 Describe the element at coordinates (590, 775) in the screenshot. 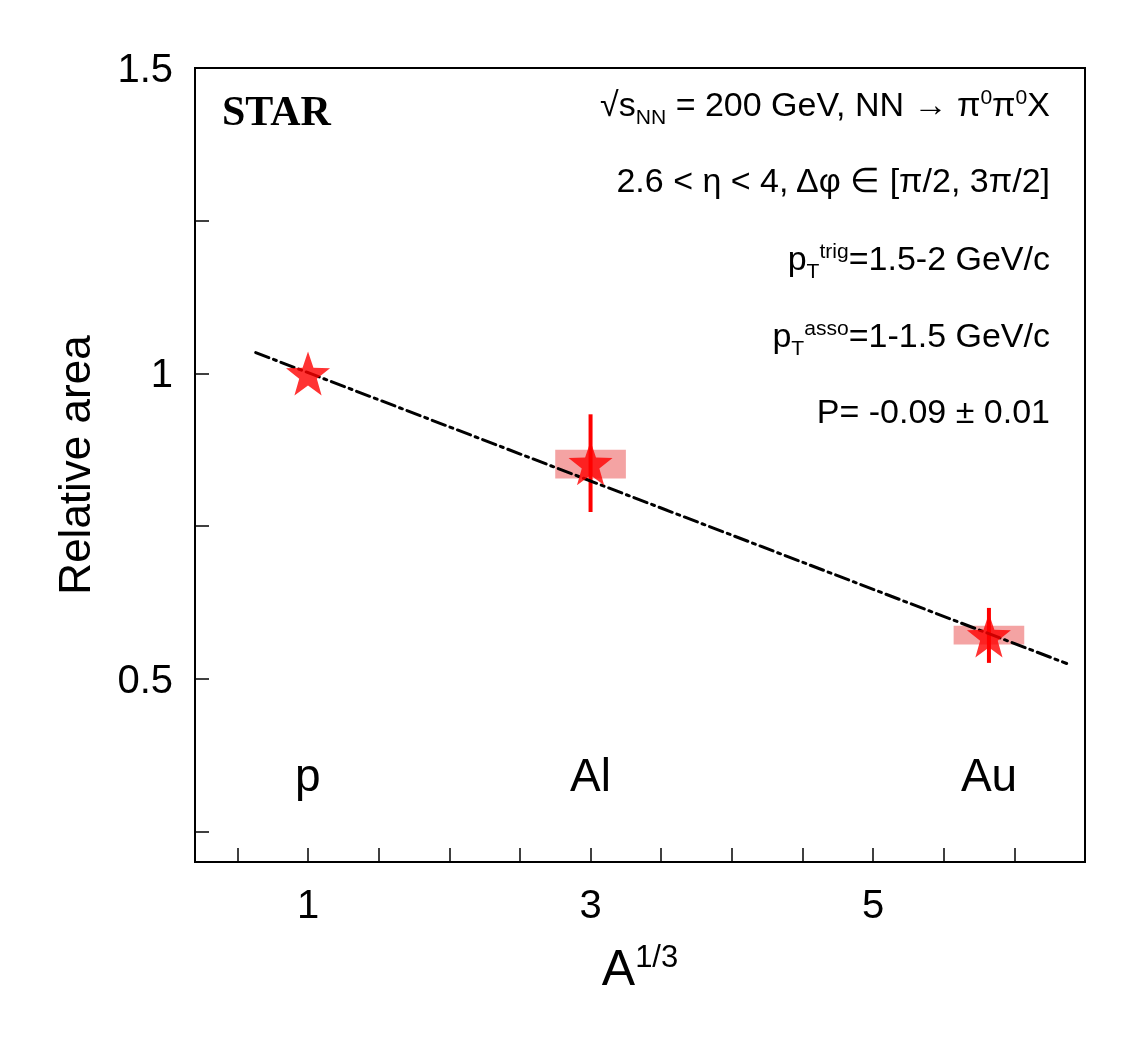

I see `annotation: Al` at that location.